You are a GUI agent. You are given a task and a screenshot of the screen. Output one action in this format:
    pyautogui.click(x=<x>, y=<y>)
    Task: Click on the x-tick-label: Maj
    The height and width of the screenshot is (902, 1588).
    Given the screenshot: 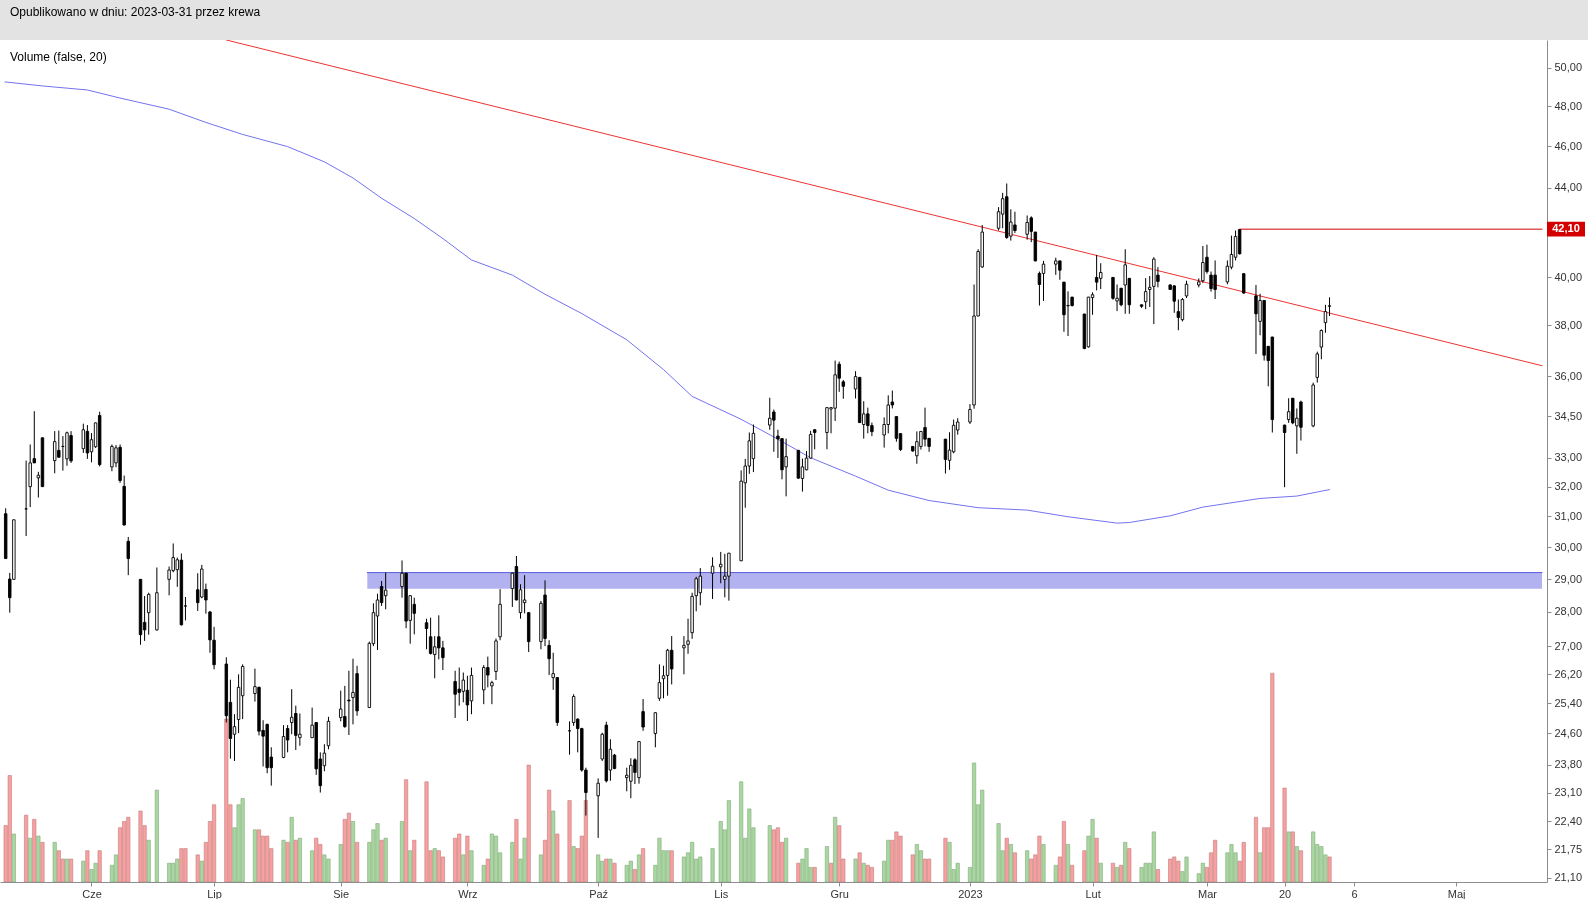 What is the action you would take?
    pyautogui.click(x=1456, y=893)
    